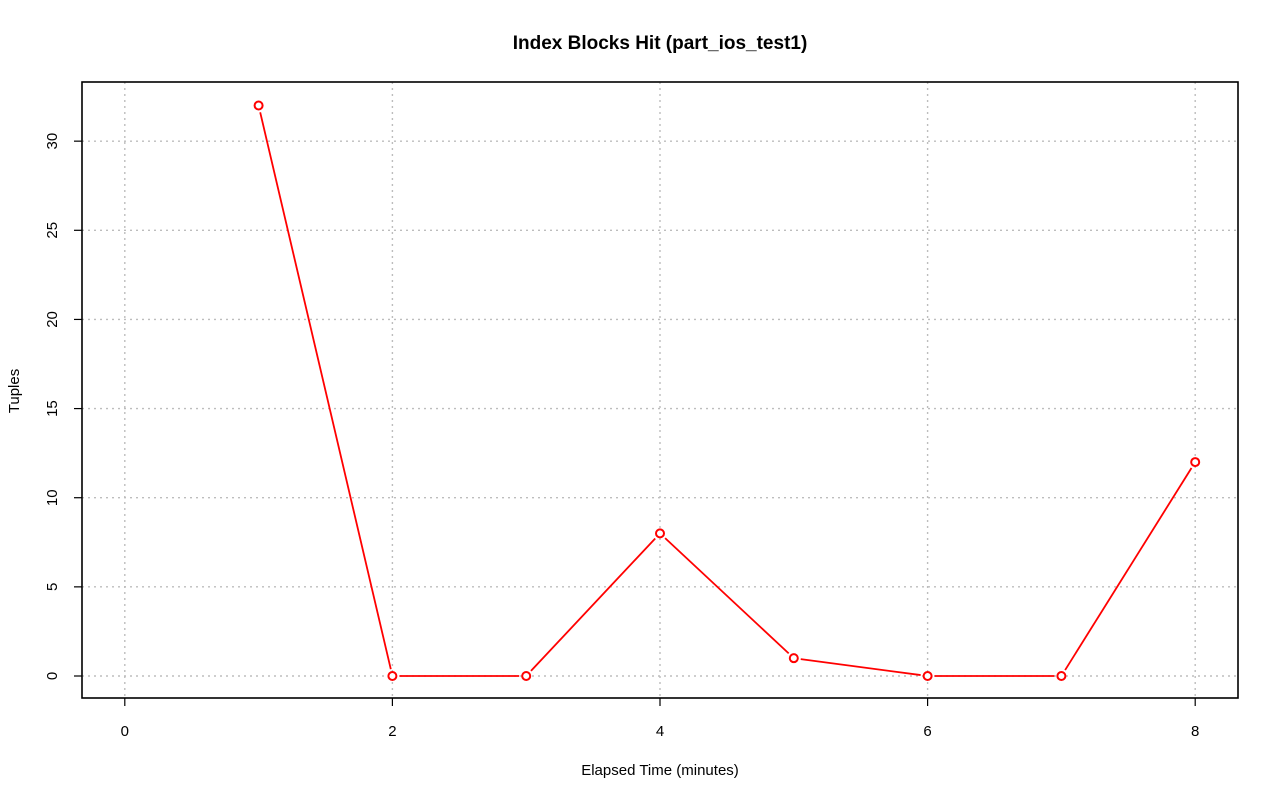 This screenshot has height=801, width=1280. I want to click on y-tick-label: 30, so click(52, 141).